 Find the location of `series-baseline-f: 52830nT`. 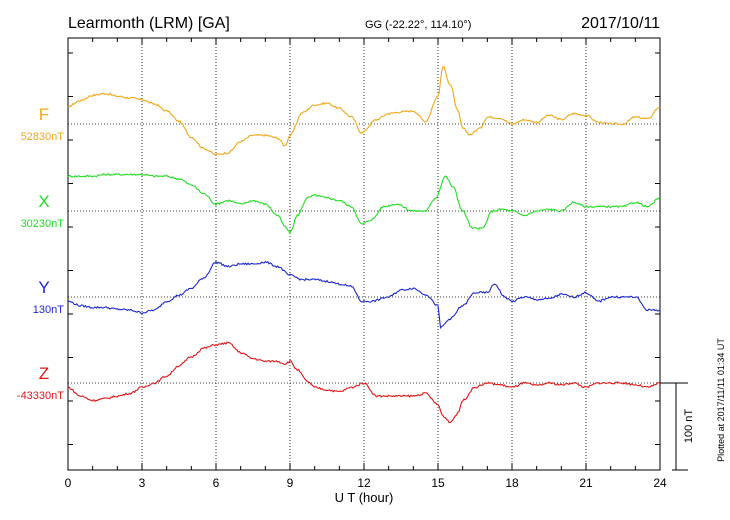

series-baseline-f: 52830nT is located at coordinates (43, 137).